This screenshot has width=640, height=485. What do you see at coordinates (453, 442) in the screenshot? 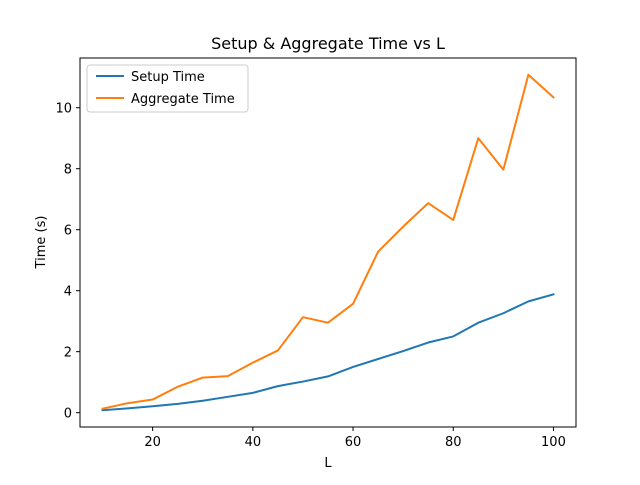
I see `x-tick-label: 80` at bounding box center [453, 442].